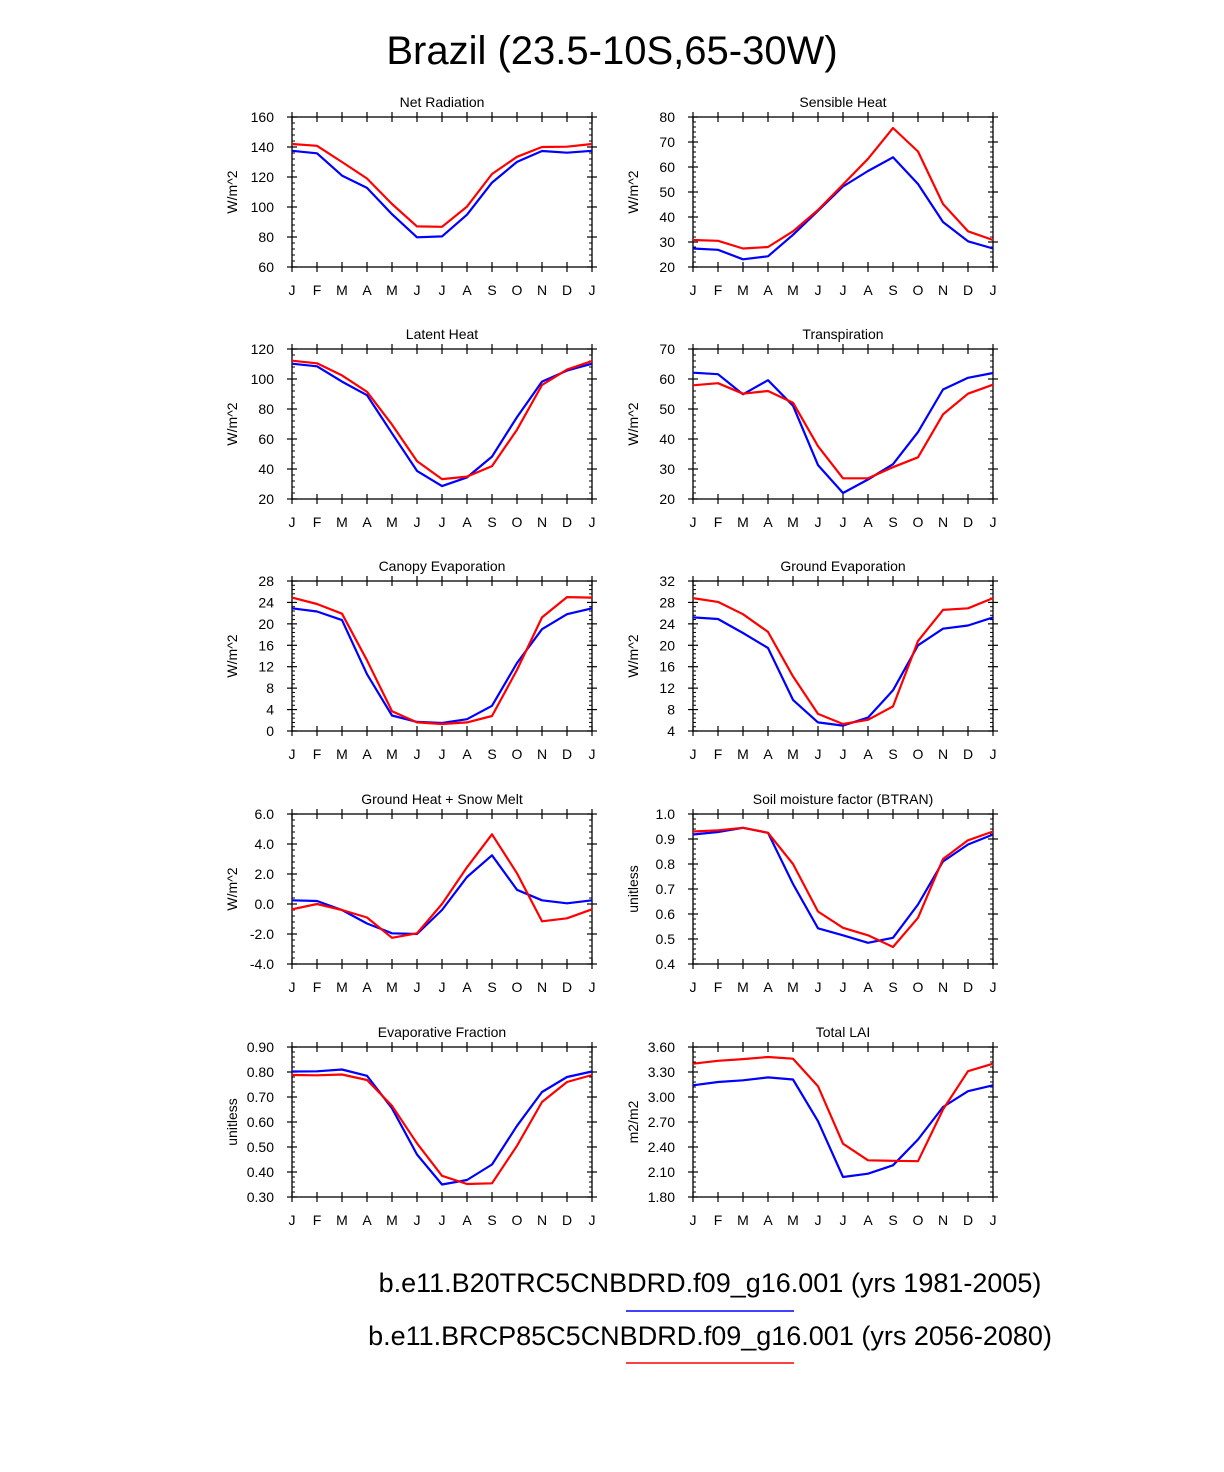 The height and width of the screenshot is (1472, 1224). Describe the element at coordinates (666, 939) in the screenshot. I see `y-tick-label: 0.5` at that location.